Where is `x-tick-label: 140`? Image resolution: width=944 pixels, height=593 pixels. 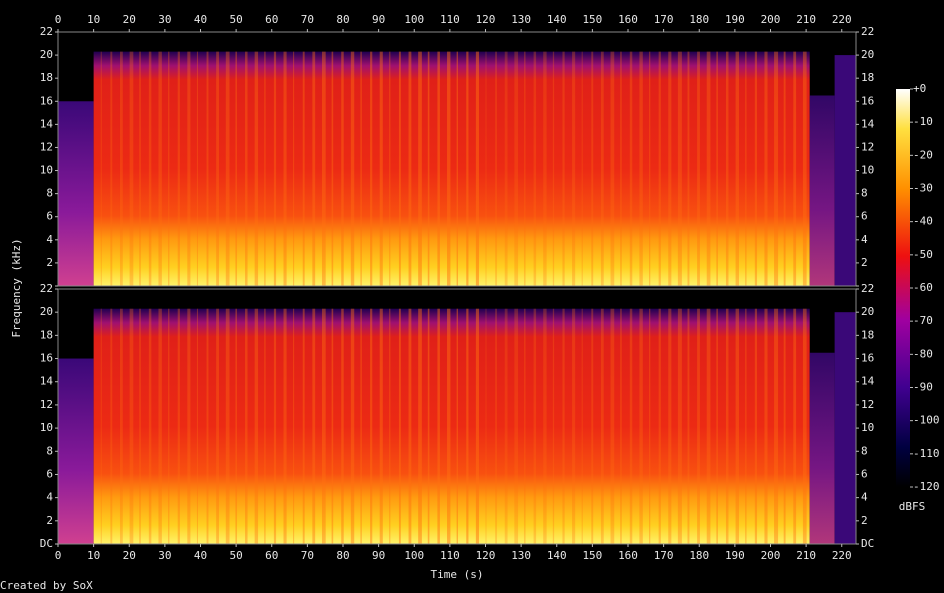 x-tick-label: 140 is located at coordinates (557, 19).